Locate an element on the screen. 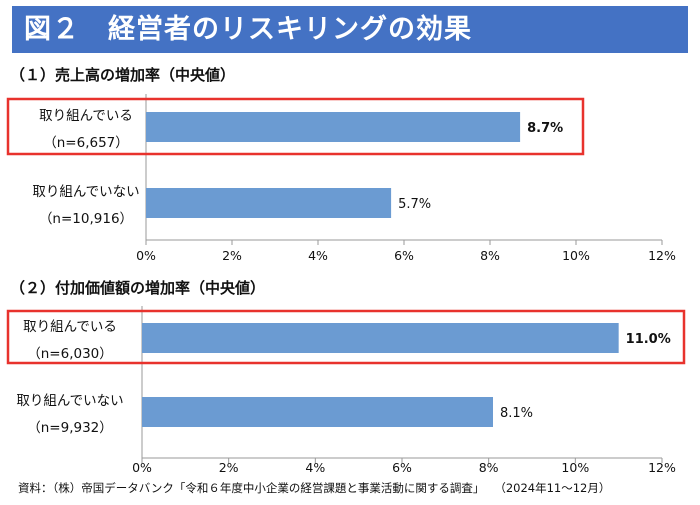  chart-1-title: （１）売上高の増加率（中央値） is located at coordinates (123, 75).